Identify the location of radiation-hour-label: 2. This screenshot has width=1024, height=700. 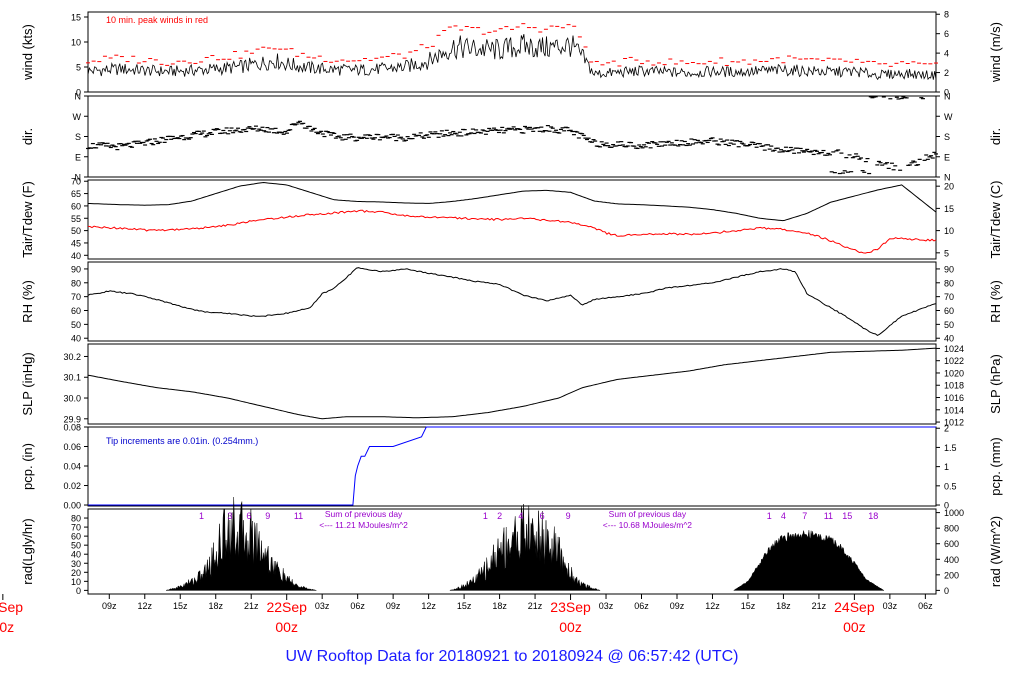
(499, 516).